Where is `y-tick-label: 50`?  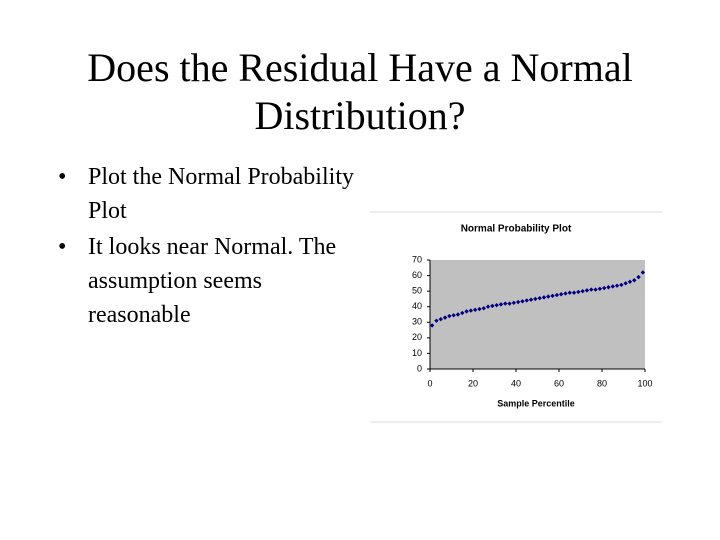 y-tick-label: 50 is located at coordinates (417, 291).